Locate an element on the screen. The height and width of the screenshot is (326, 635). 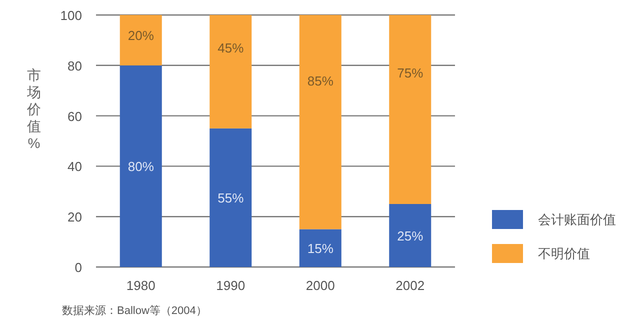
x-tick-label: 1980 is located at coordinates (141, 285).